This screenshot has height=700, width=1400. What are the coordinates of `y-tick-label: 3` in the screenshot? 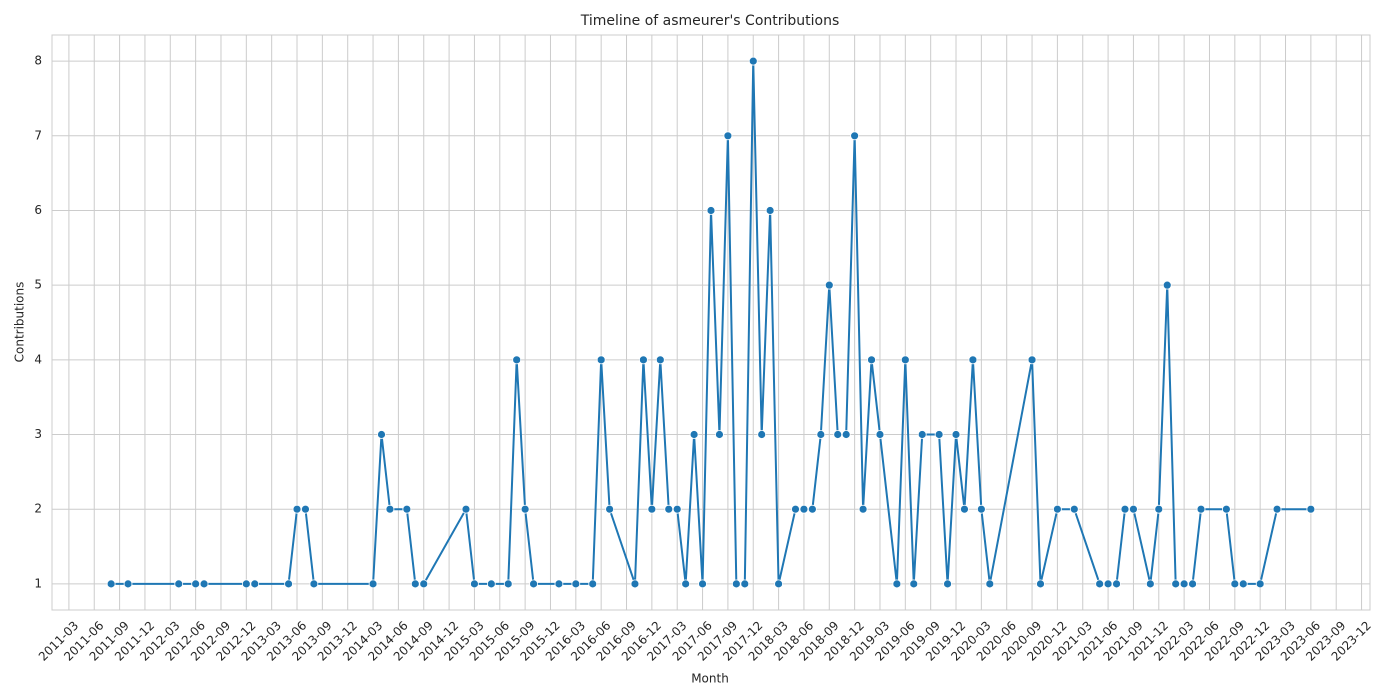 It's located at (38, 434).